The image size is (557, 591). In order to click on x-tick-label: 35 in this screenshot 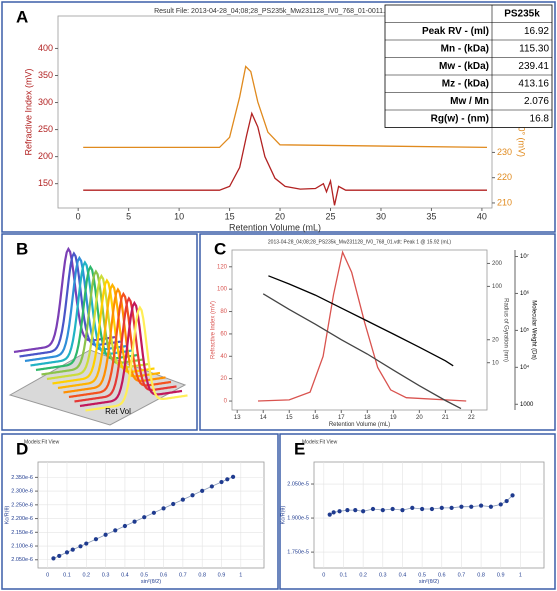, I will do `click(431, 217)`.